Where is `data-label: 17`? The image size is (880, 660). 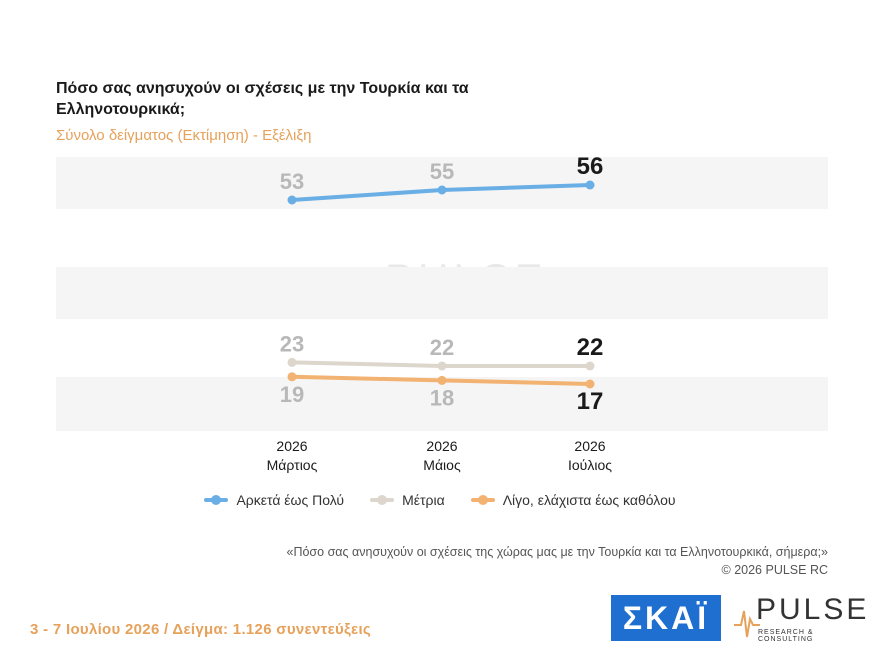
data-label: 17 is located at coordinates (590, 401).